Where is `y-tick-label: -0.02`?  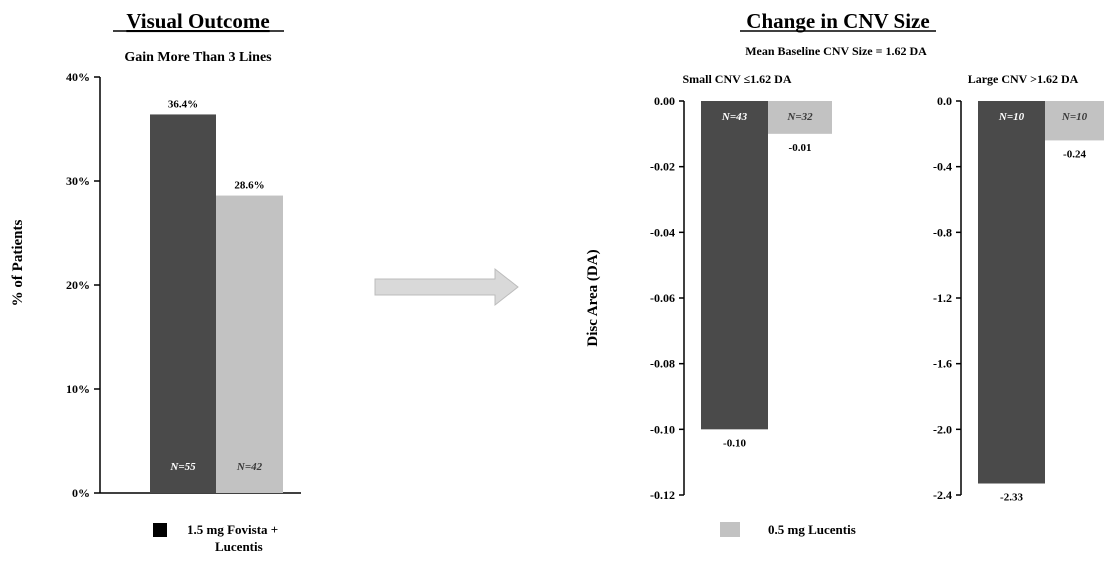
y-tick-label: -0.02 is located at coordinates (662, 167).